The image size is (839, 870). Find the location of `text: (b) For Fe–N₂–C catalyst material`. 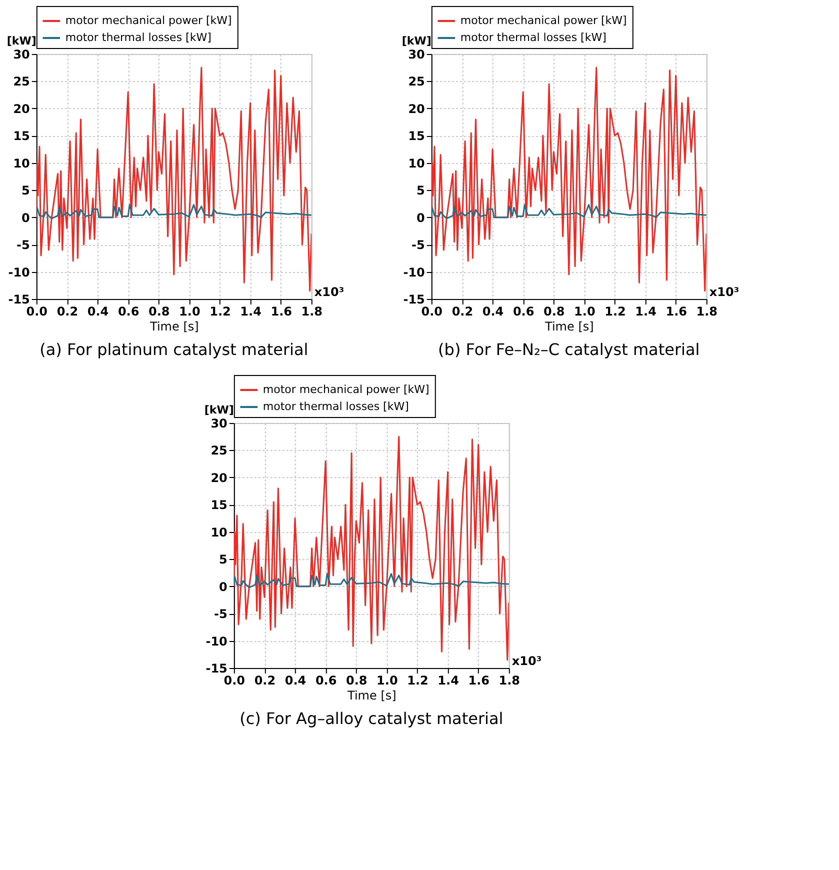

text: (b) For Fe–N₂–C catalyst material is located at coordinates (569, 349).